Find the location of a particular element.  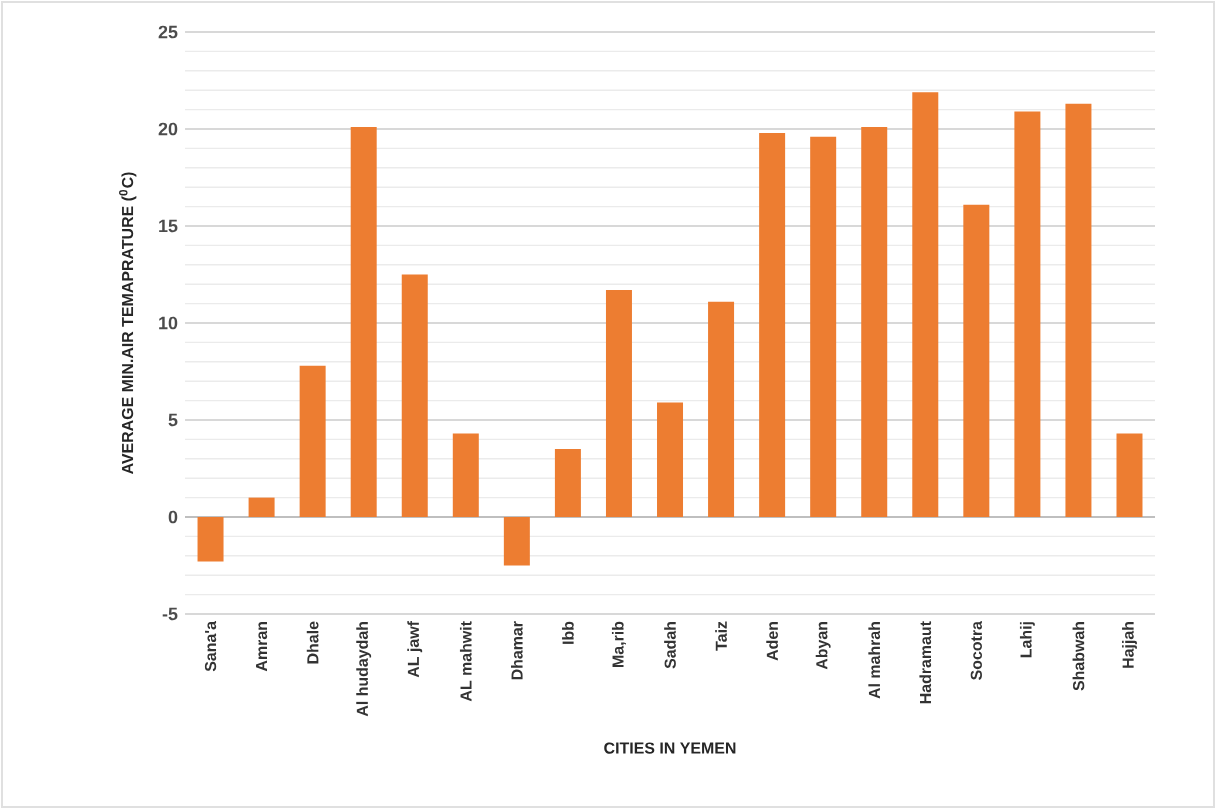

x-tick-label: Hadramaut is located at coordinates (925, 662).